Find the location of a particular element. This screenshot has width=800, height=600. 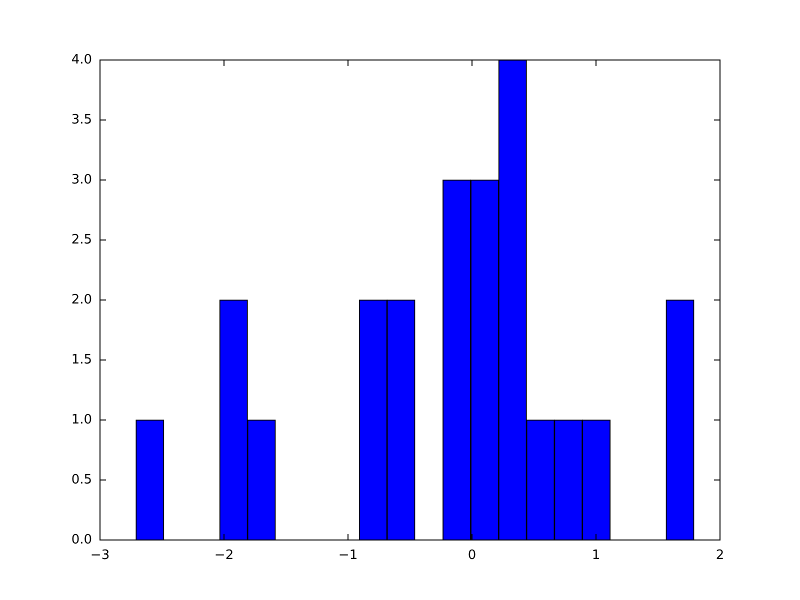

y-tick-label: 3.5 is located at coordinates (81, 120).